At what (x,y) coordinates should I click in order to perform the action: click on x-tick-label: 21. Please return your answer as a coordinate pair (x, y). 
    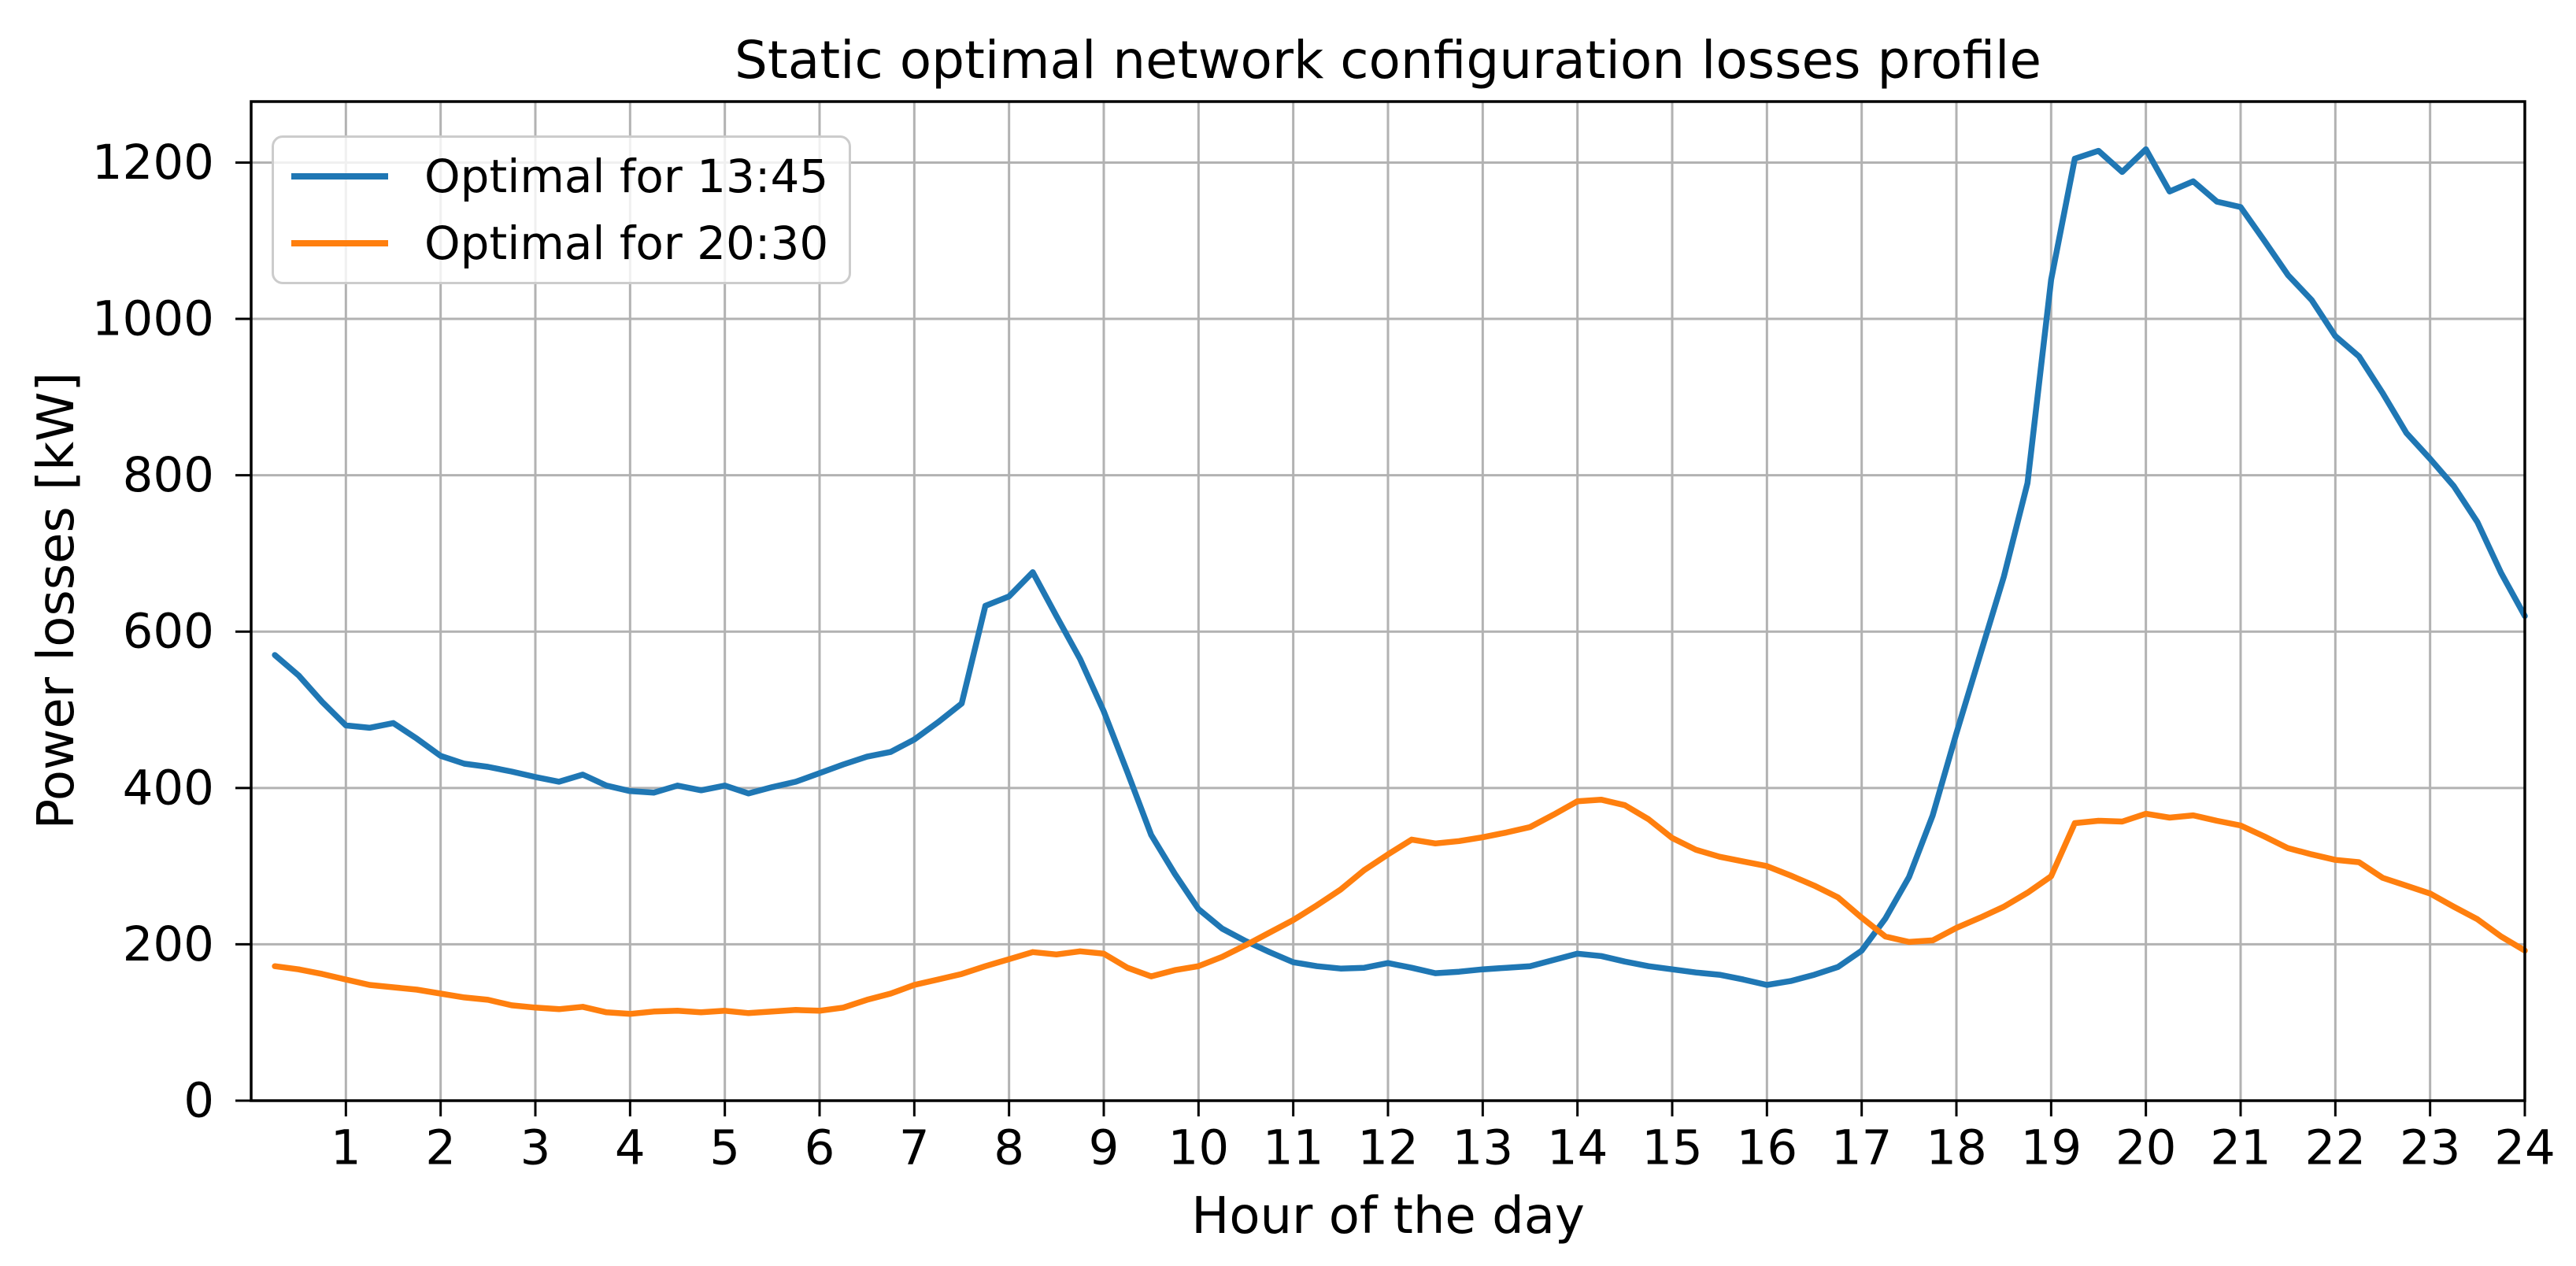
    Looking at the image, I should click on (2240, 1148).